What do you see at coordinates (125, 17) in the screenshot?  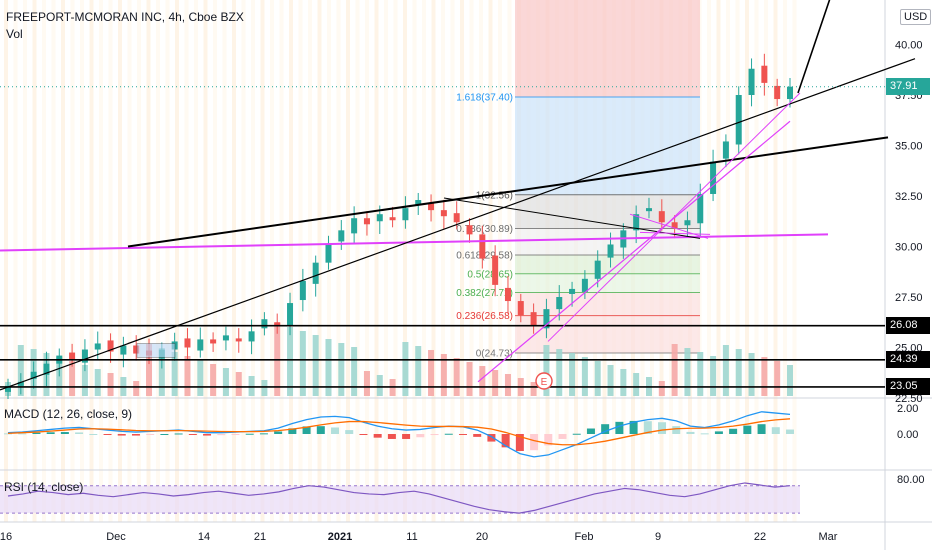 I see `chart-title: FREEPORT-MCMORAN INC, 4h, Cboe BZX` at bounding box center [125, 17].